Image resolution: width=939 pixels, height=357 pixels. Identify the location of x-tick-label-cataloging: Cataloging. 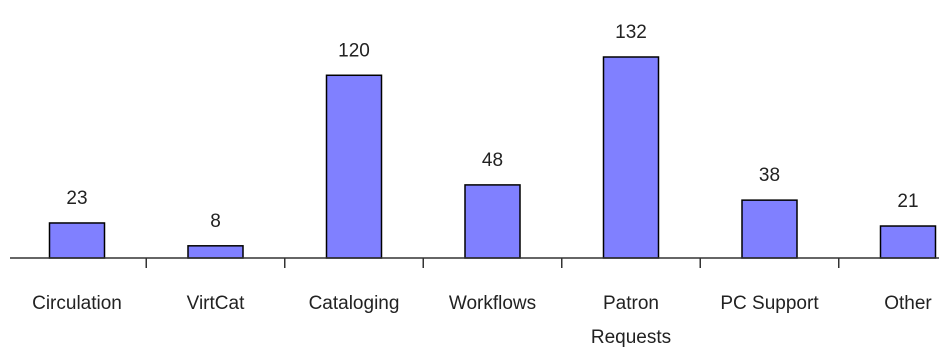
(354, 303).